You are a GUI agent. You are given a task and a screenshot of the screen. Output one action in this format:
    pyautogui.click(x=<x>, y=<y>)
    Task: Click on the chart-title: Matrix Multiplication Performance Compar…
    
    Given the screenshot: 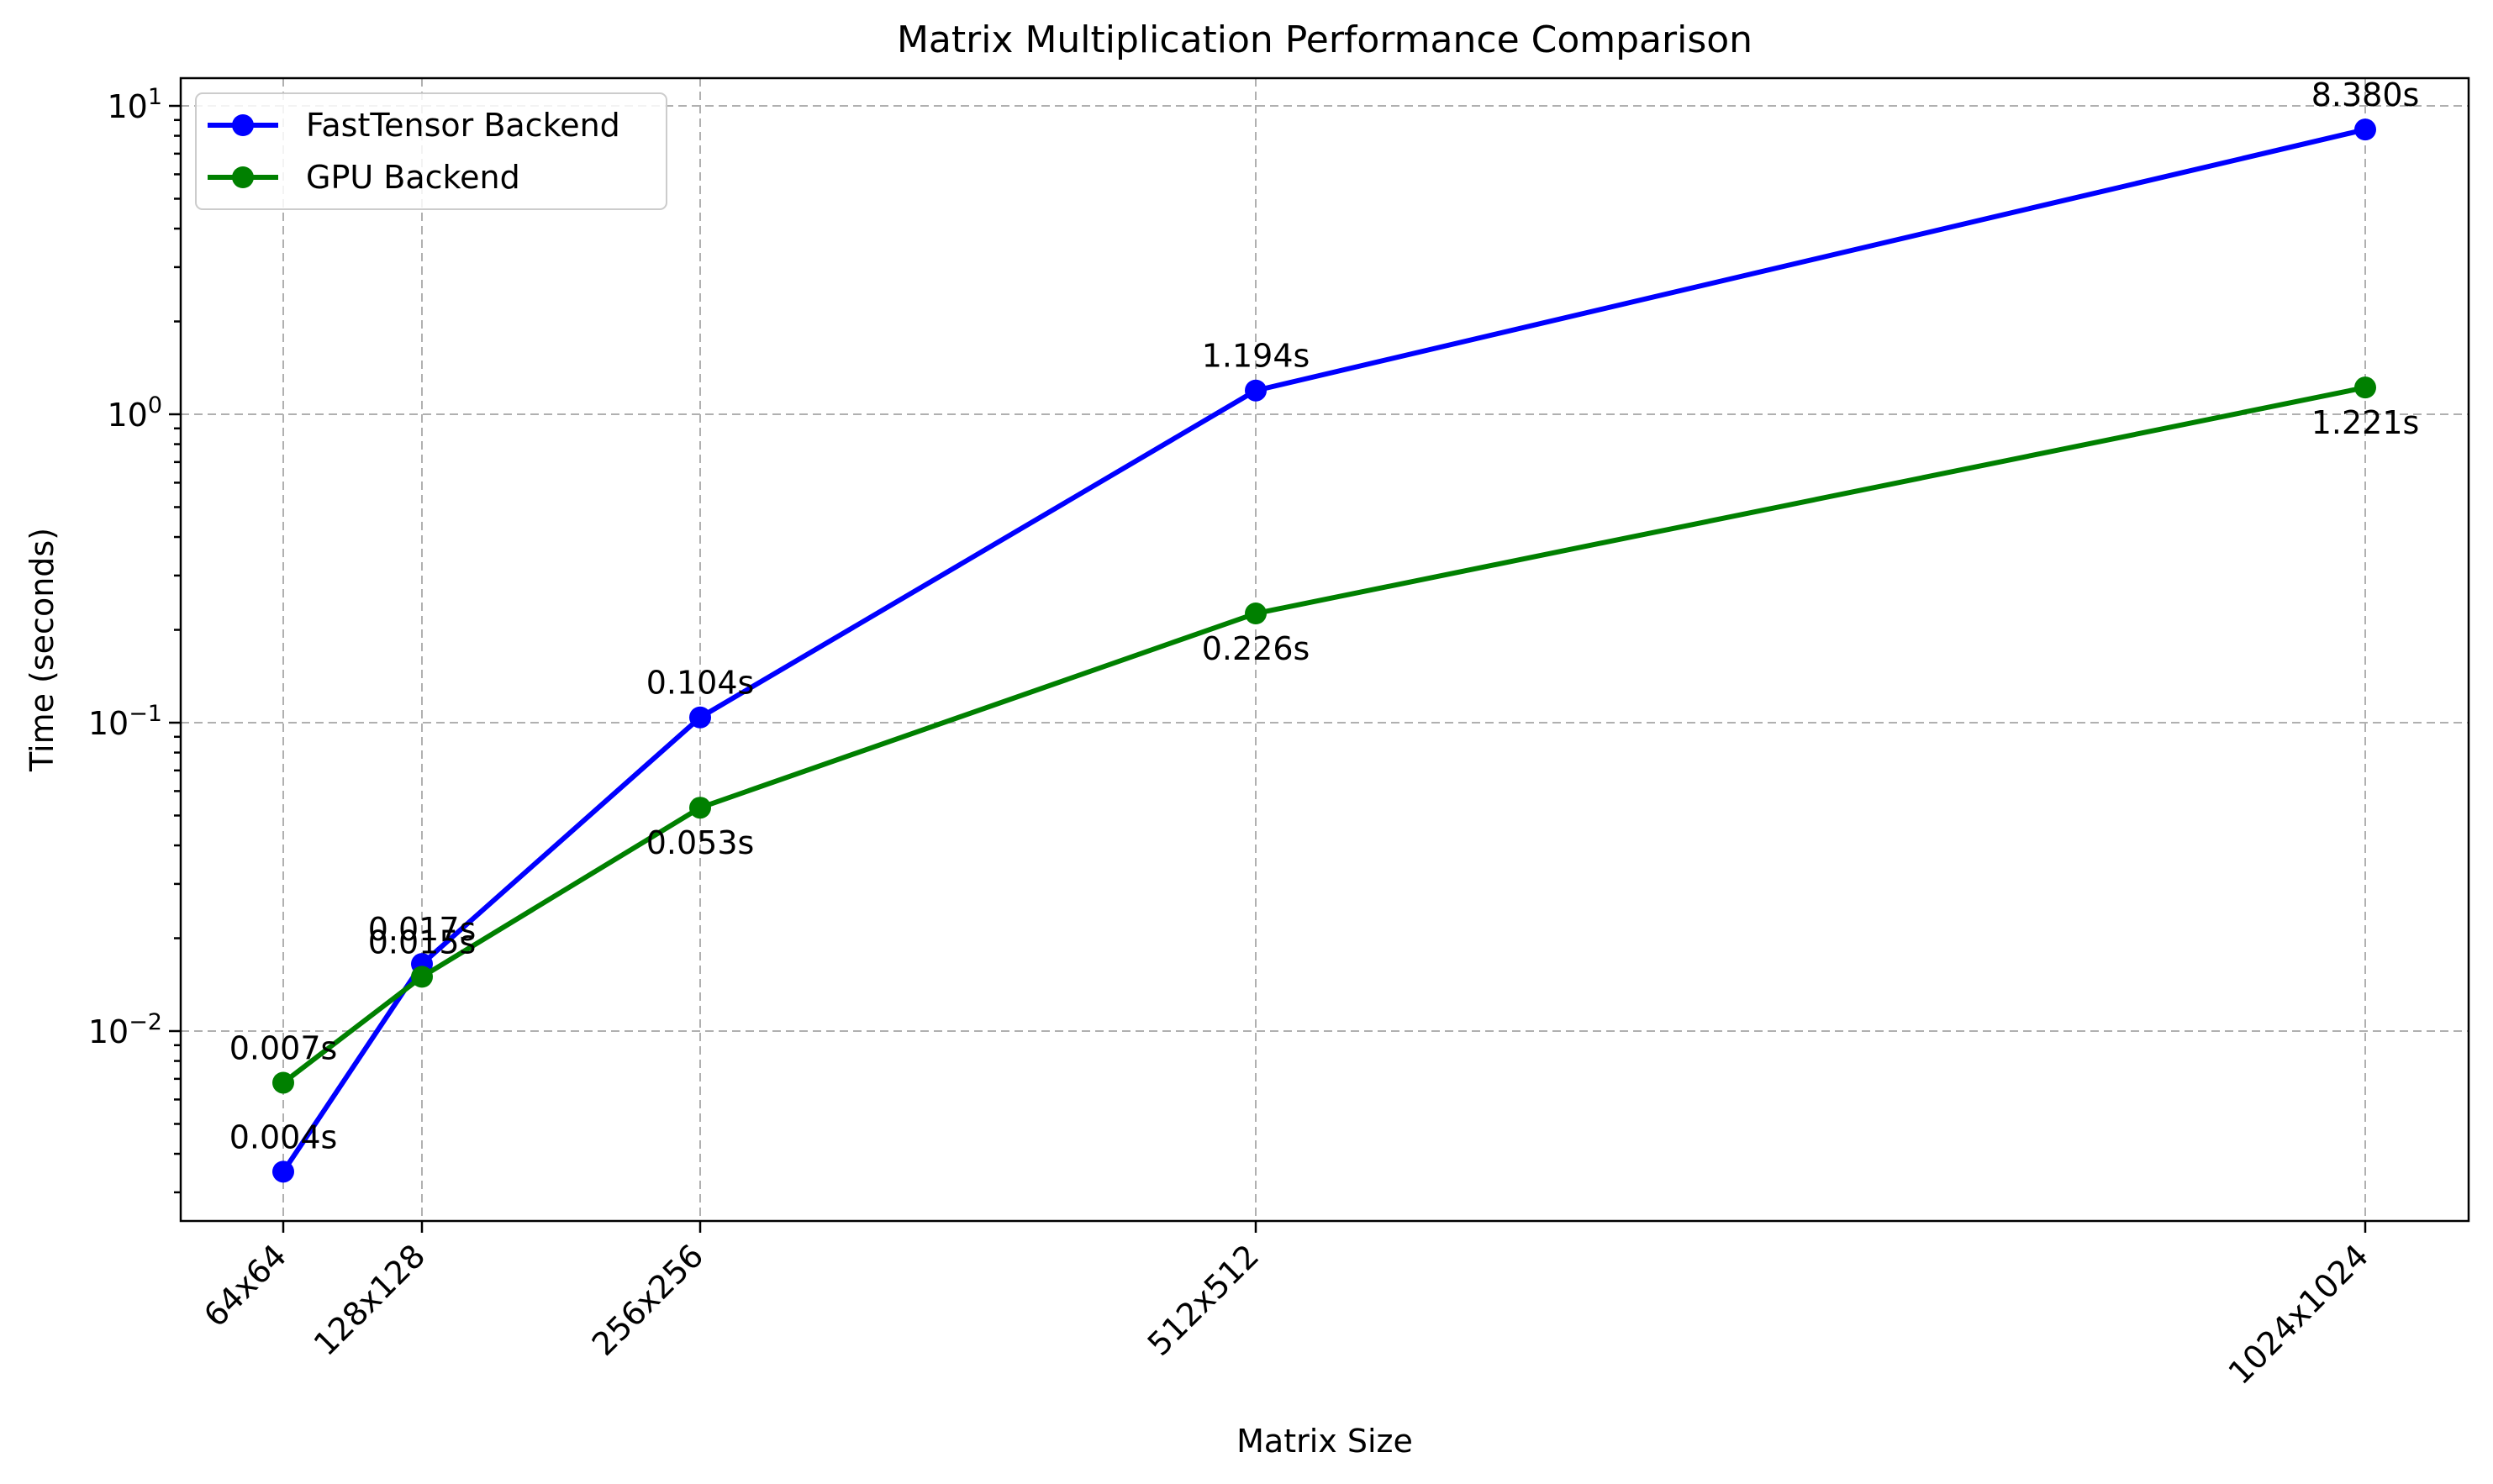 What is the action you would take?
    pyautogui.click(x=1325, y=39)
    